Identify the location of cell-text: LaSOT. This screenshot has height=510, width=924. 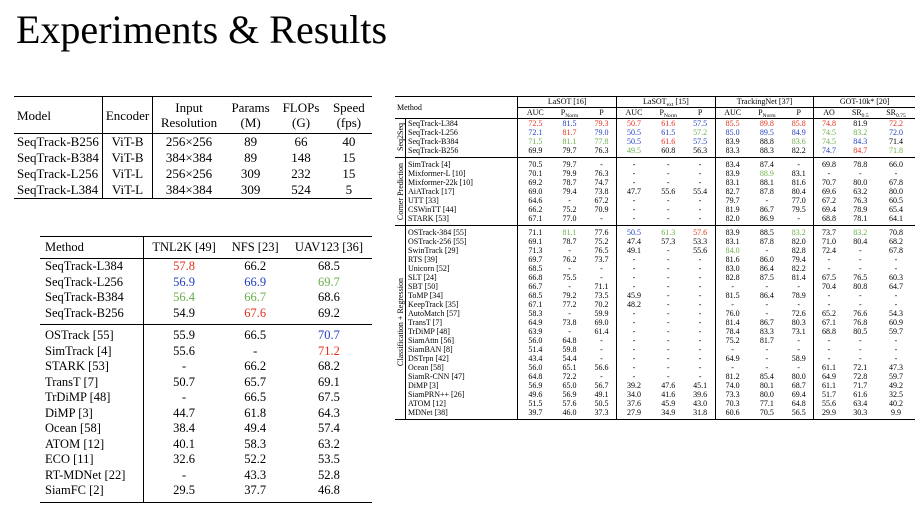
(655, 101).